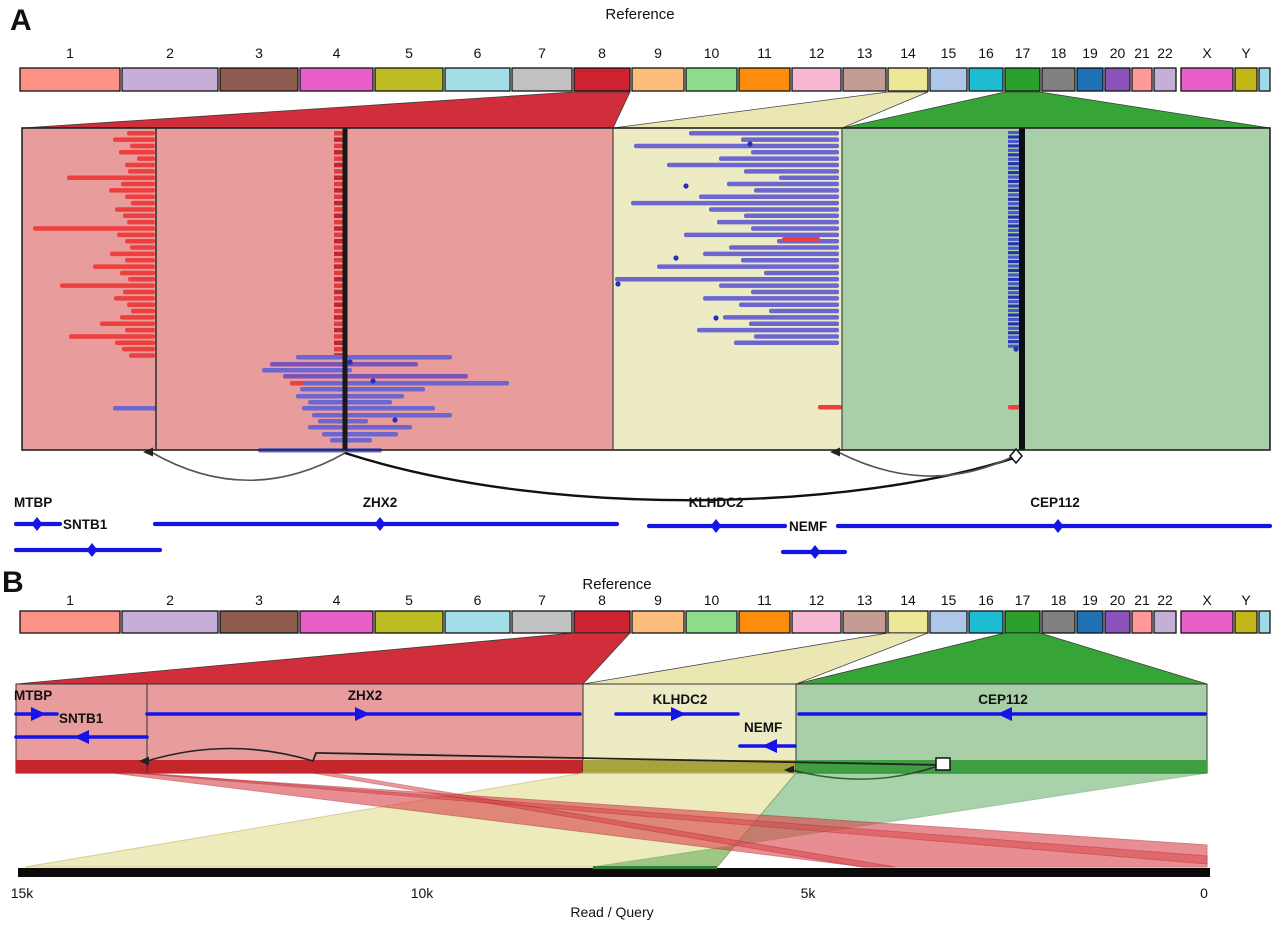 This screenshot has height=925, width=1280. I want to click on panel-b-query-axis: 15k 10k 5k 0 Read / Query, so click(610, 893).